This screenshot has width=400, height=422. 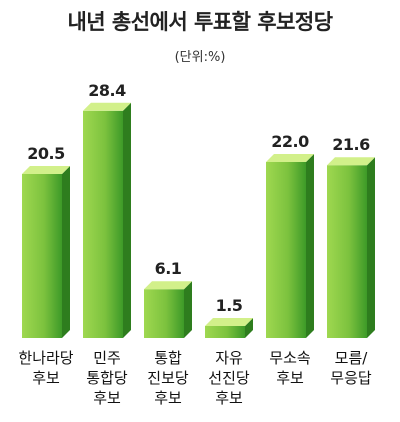 I want to click on category-label-line: 무소속, so click(x=290, y=358).